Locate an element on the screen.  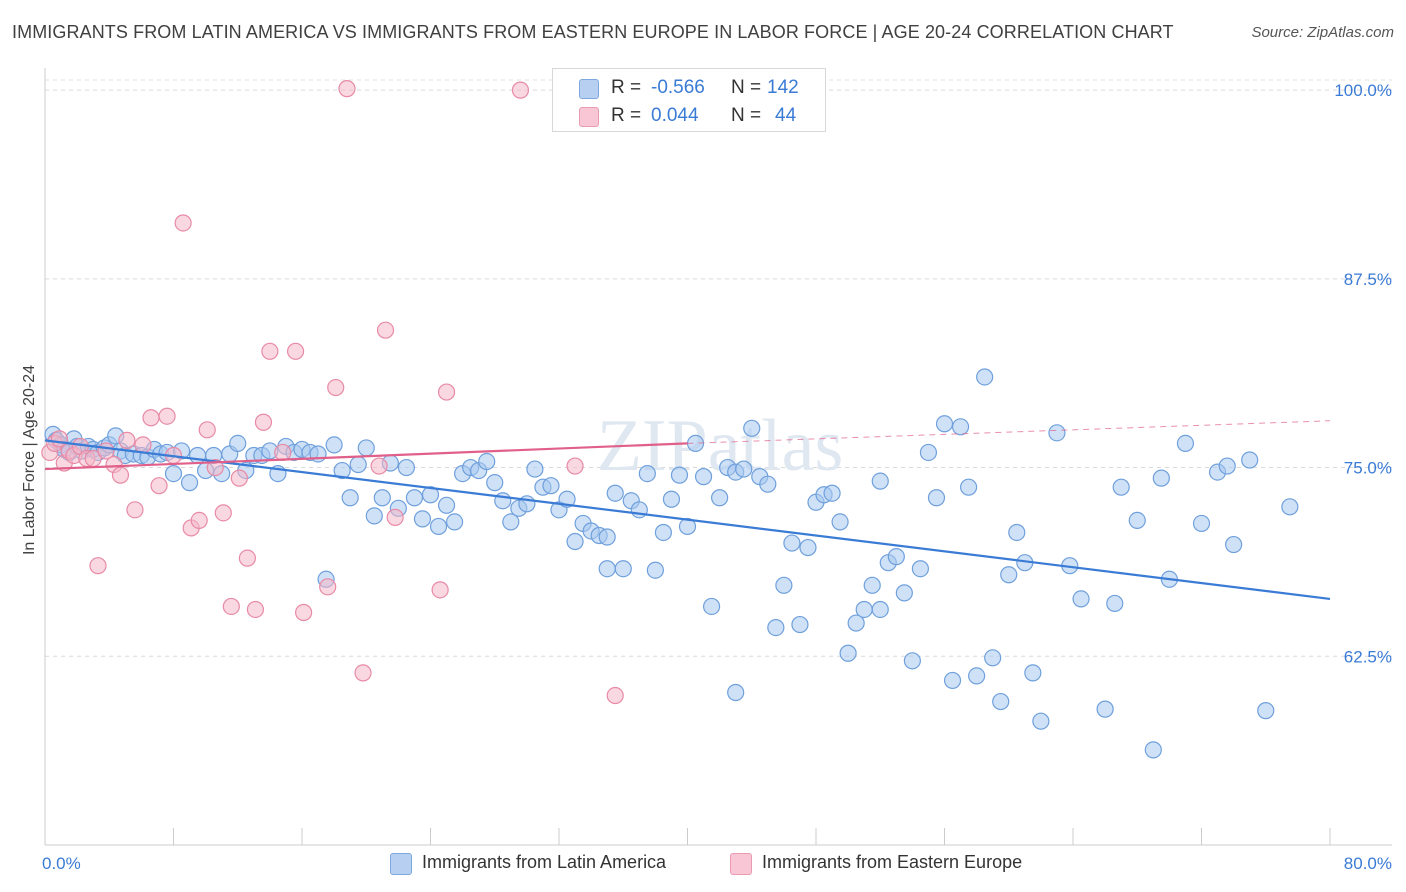
y-tick-label: 62.5% is located at coordinates (1368, 656).